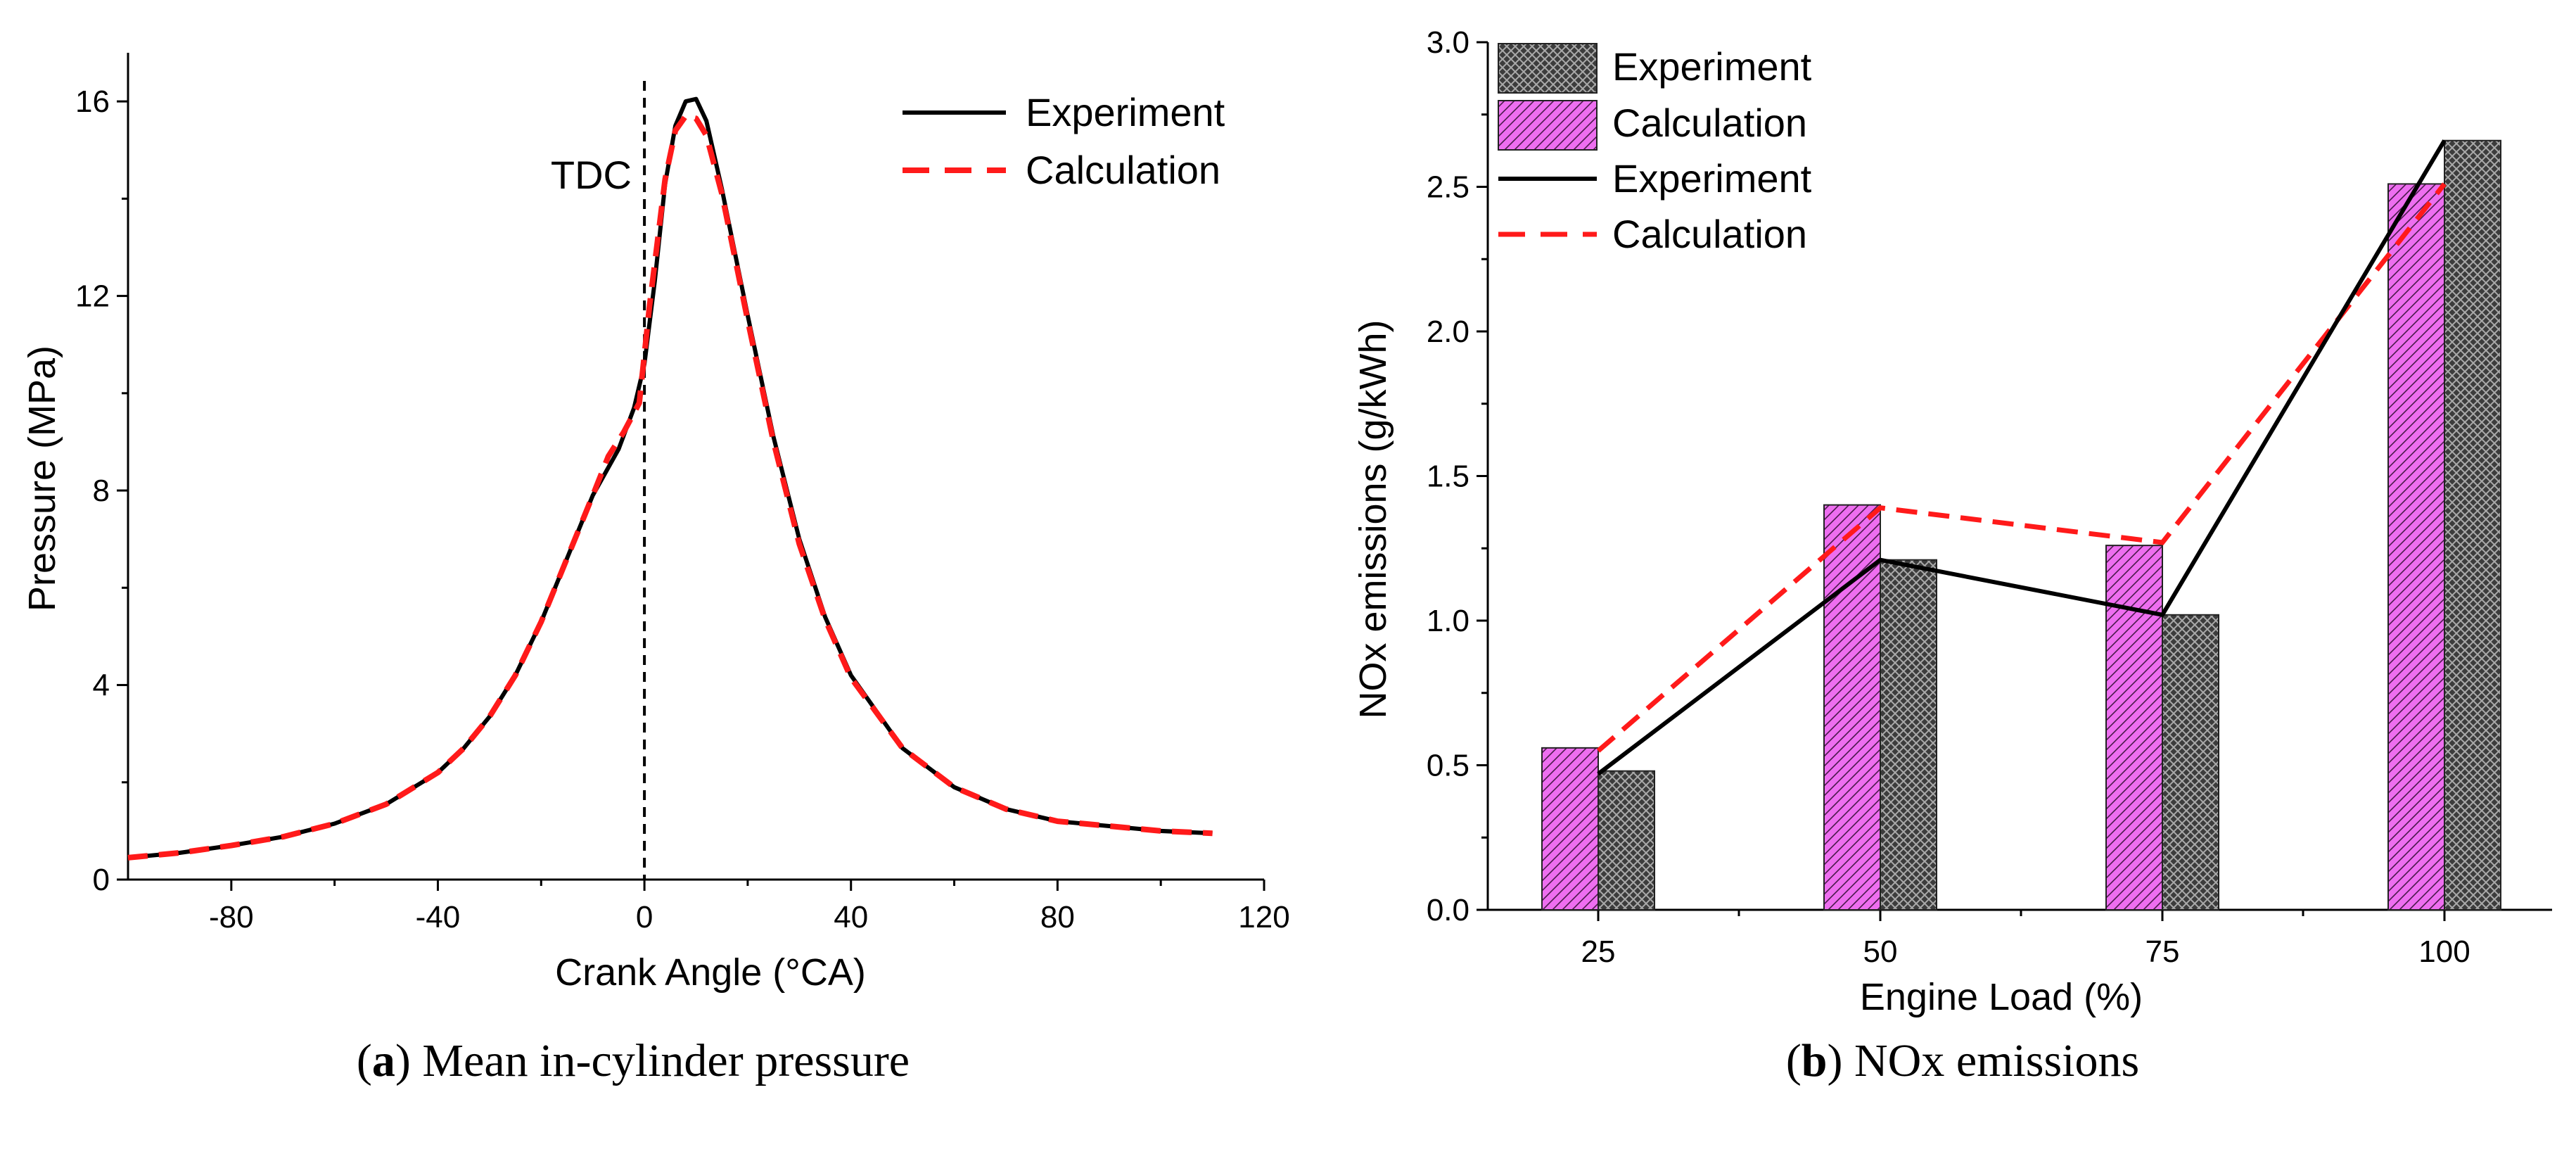 Image resolution: width=2576 pixels, height=1154 pixels. I want to click on chart-b-y-tick-label: 3.0, so click(1448, 42).